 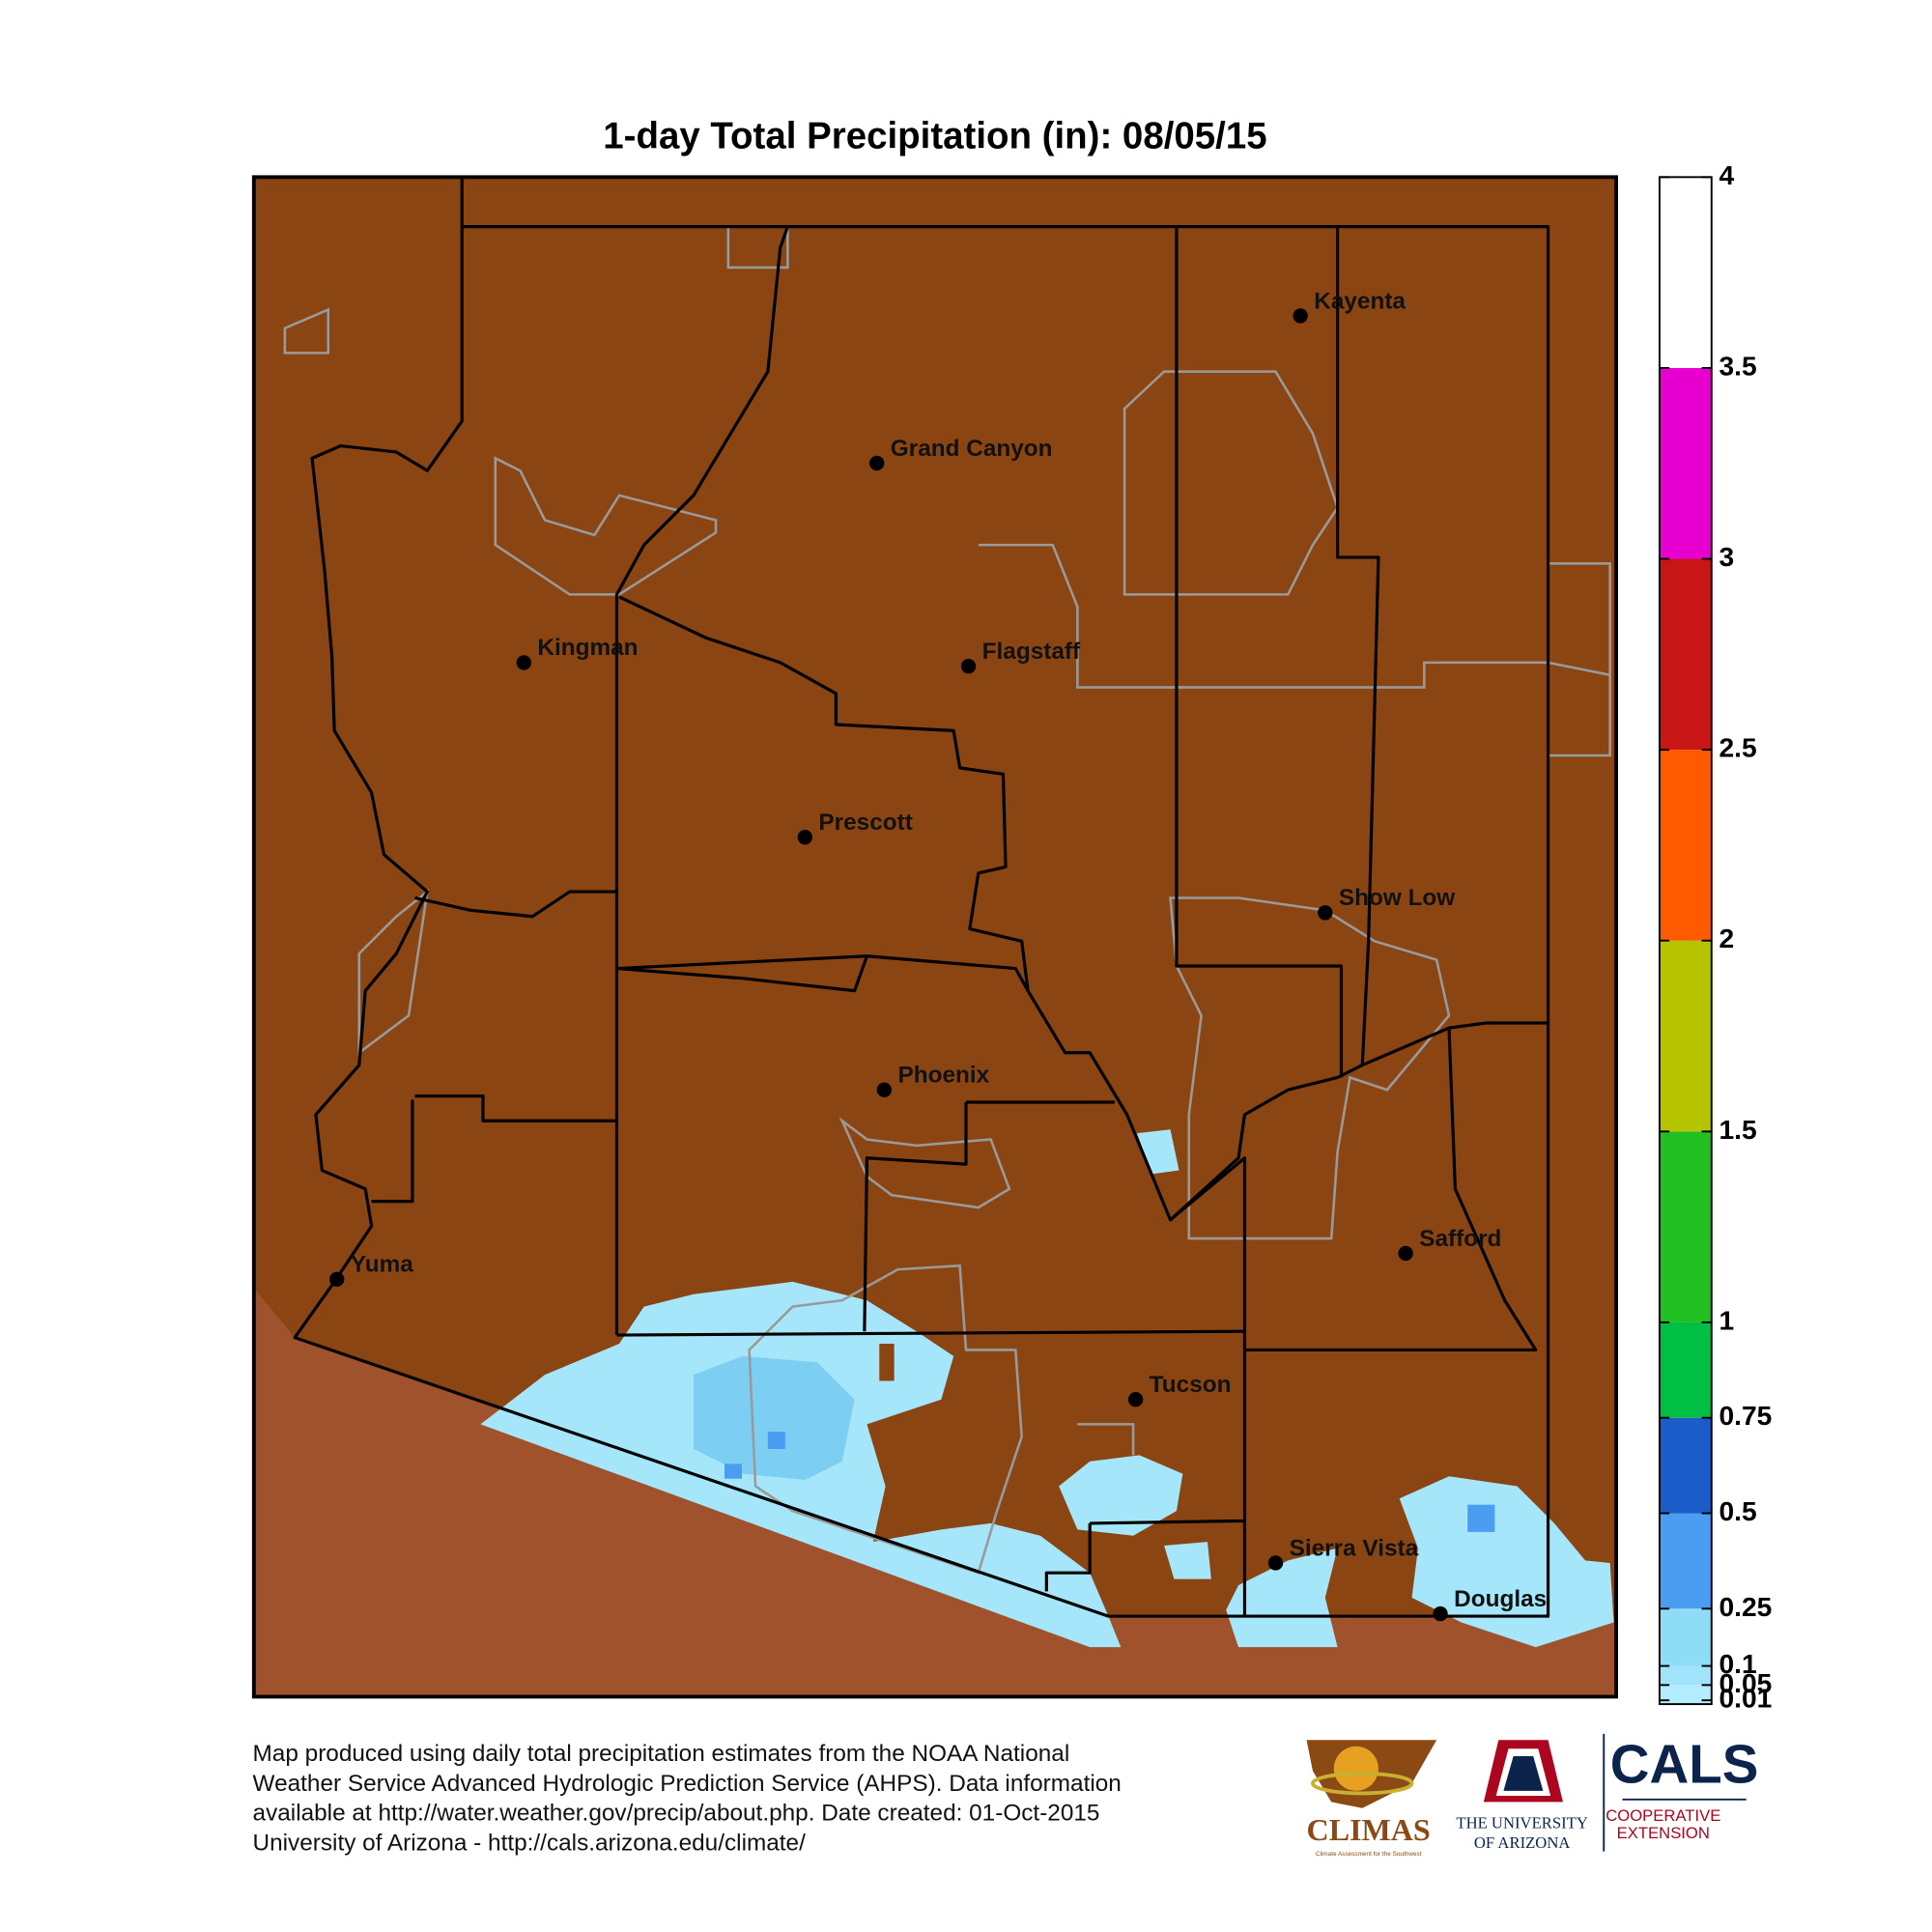 What do you see at coordinates (1460, 1239) in the screenshot?
I see `city-label: Safford` at bounding box center [1460, 1239].